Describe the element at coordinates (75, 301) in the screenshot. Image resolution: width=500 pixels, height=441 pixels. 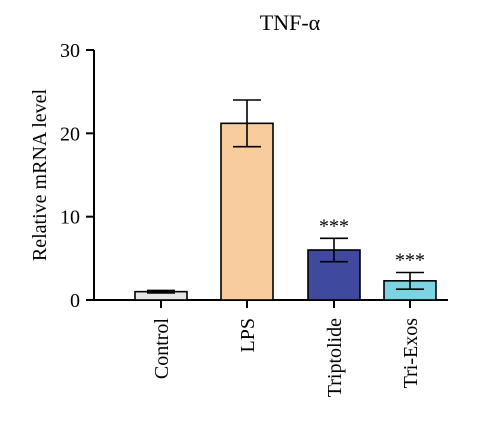
I see `y-tick-label: 0` at that location.